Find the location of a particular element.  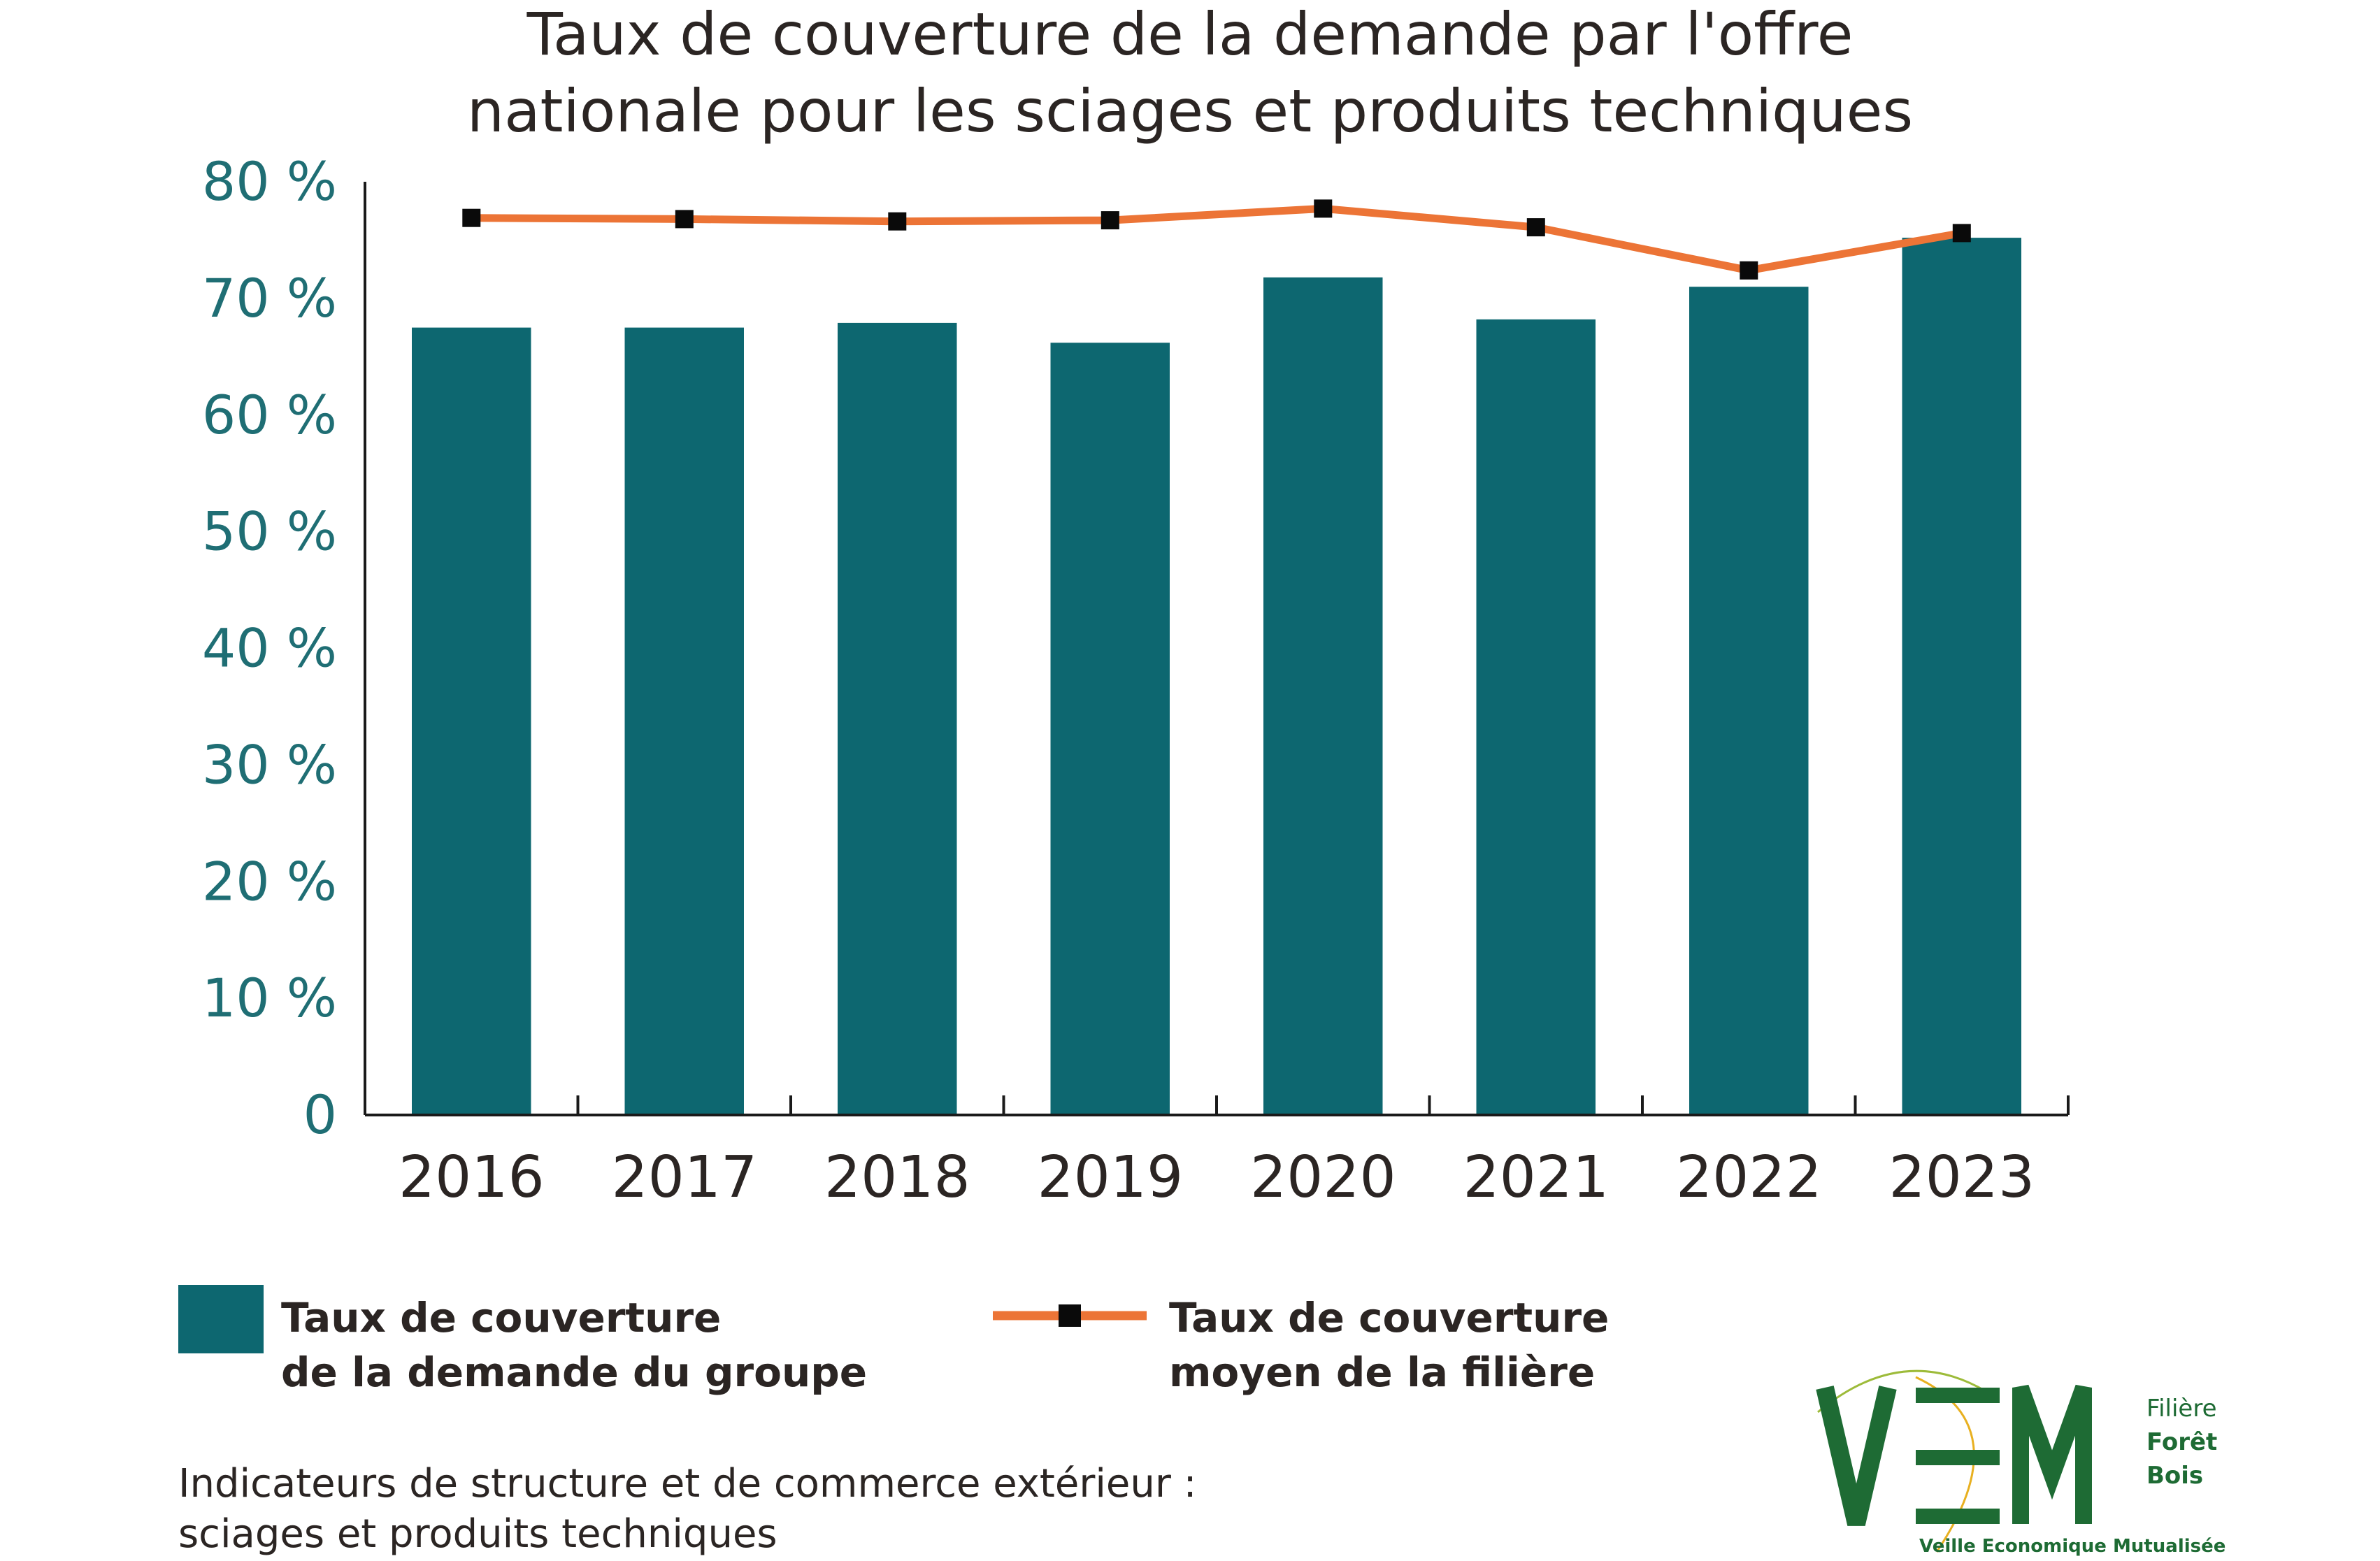

logo-text-bois: Bois is located at coordinates (2174, 1476).